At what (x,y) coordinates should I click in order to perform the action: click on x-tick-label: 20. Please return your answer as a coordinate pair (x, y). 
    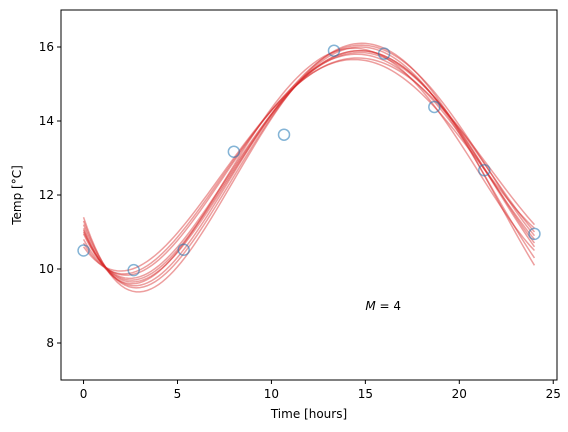
    Looking at the image, I should click on (459, 394).